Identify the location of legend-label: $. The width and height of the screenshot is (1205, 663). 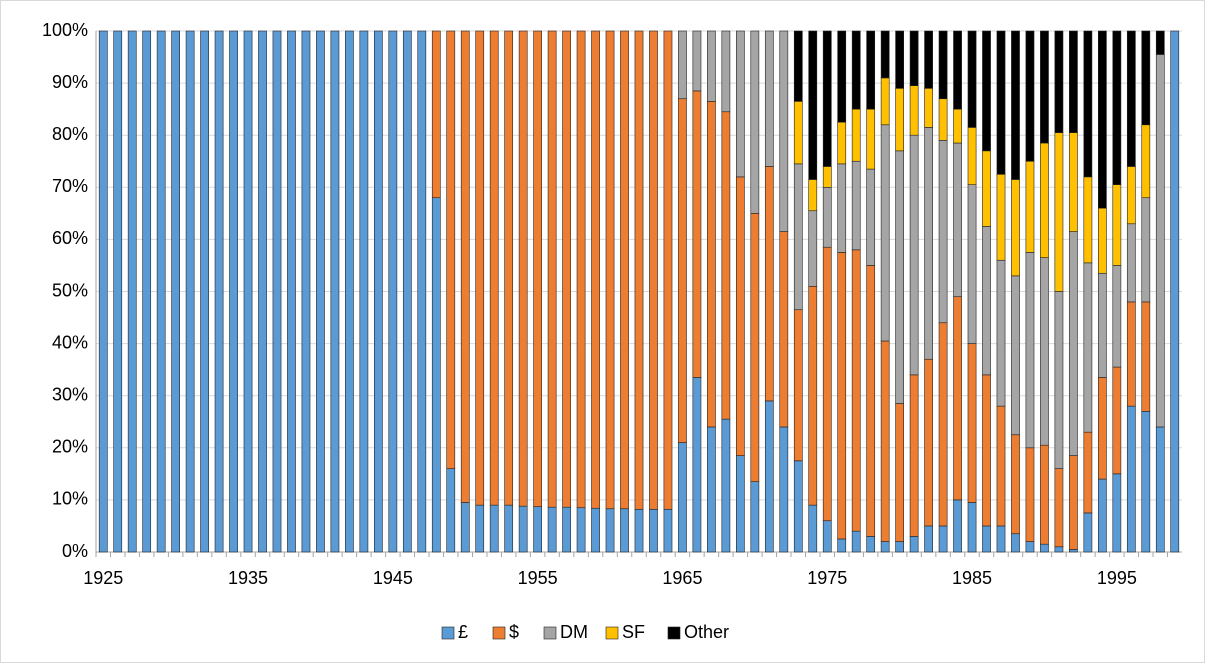
(514, 632).